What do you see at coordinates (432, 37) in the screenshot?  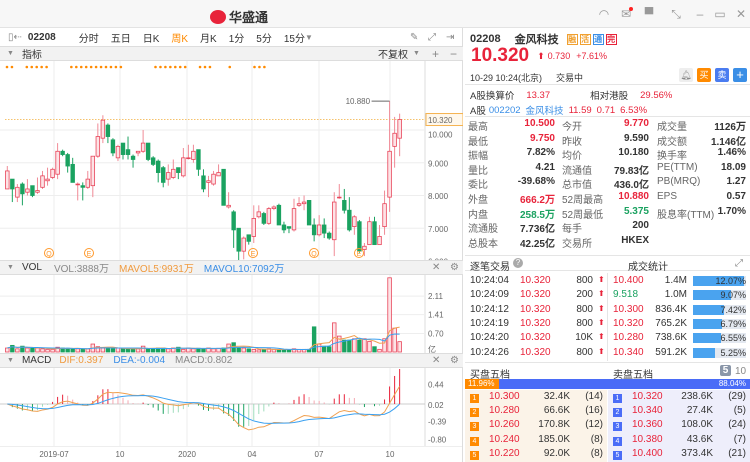 I see `fullscreen-icon: ⤢` at bounding box center [432, 37].